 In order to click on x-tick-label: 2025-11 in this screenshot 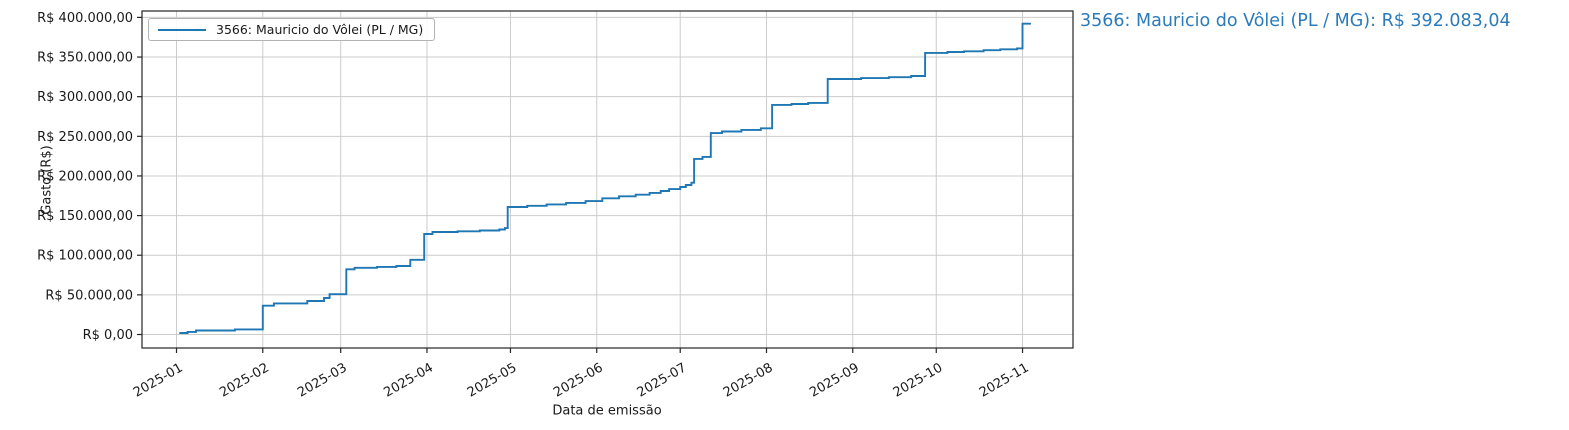, I will do `click(1004, 380)`.